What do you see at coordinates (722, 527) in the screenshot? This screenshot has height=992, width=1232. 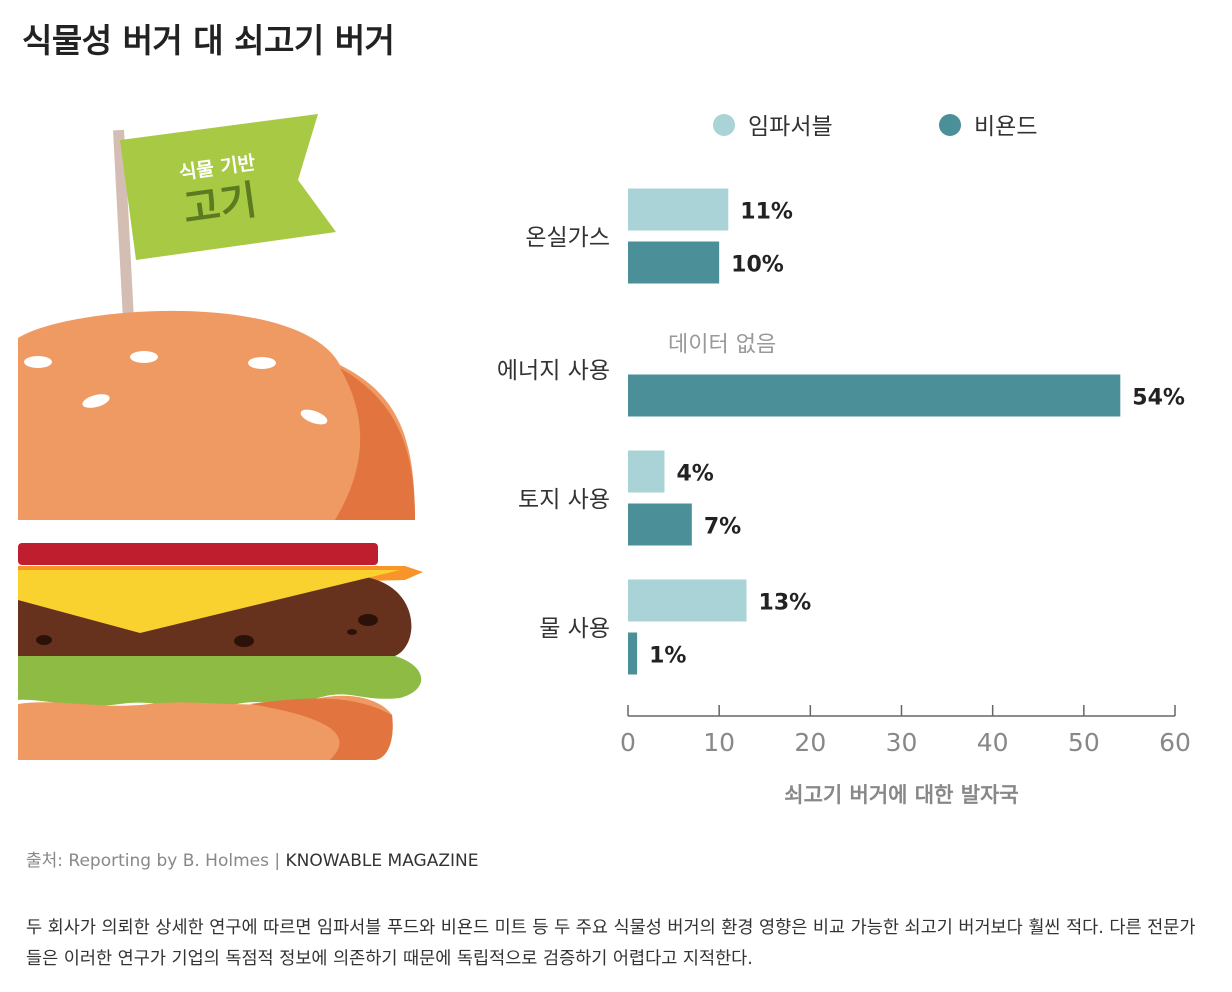 I see `bar-value-label: 7%` at bounding box center [722, 527].